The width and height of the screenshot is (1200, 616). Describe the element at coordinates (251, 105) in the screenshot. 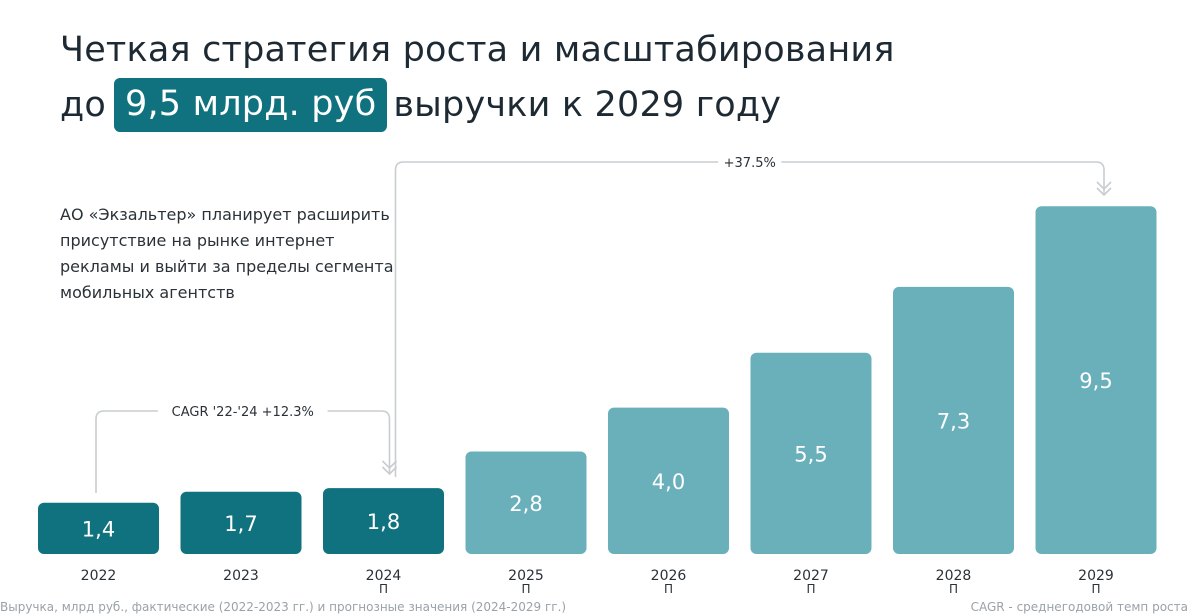

I see `title-highlight-badge: 9,5 млрд. руб` at that location.